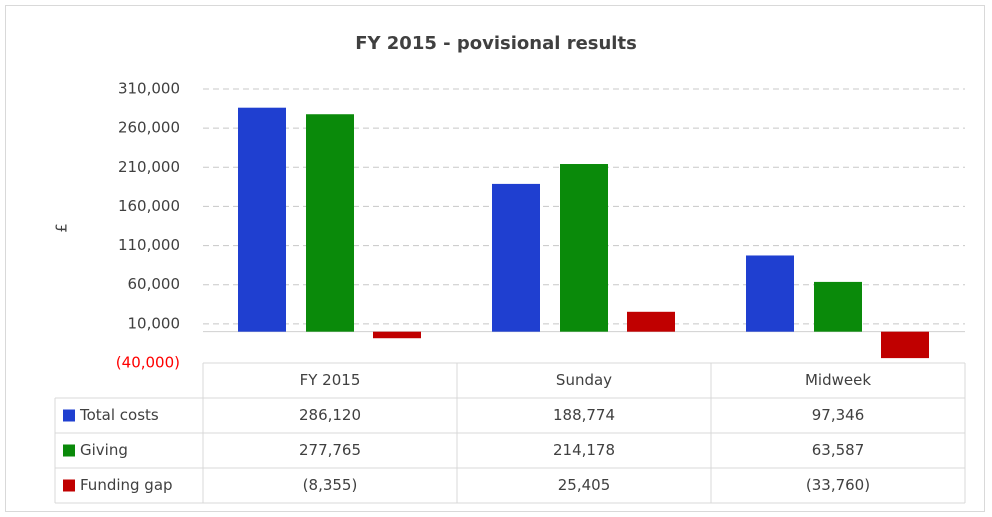  I want to click on y-tick-label: 60,000, so click(154, 284).